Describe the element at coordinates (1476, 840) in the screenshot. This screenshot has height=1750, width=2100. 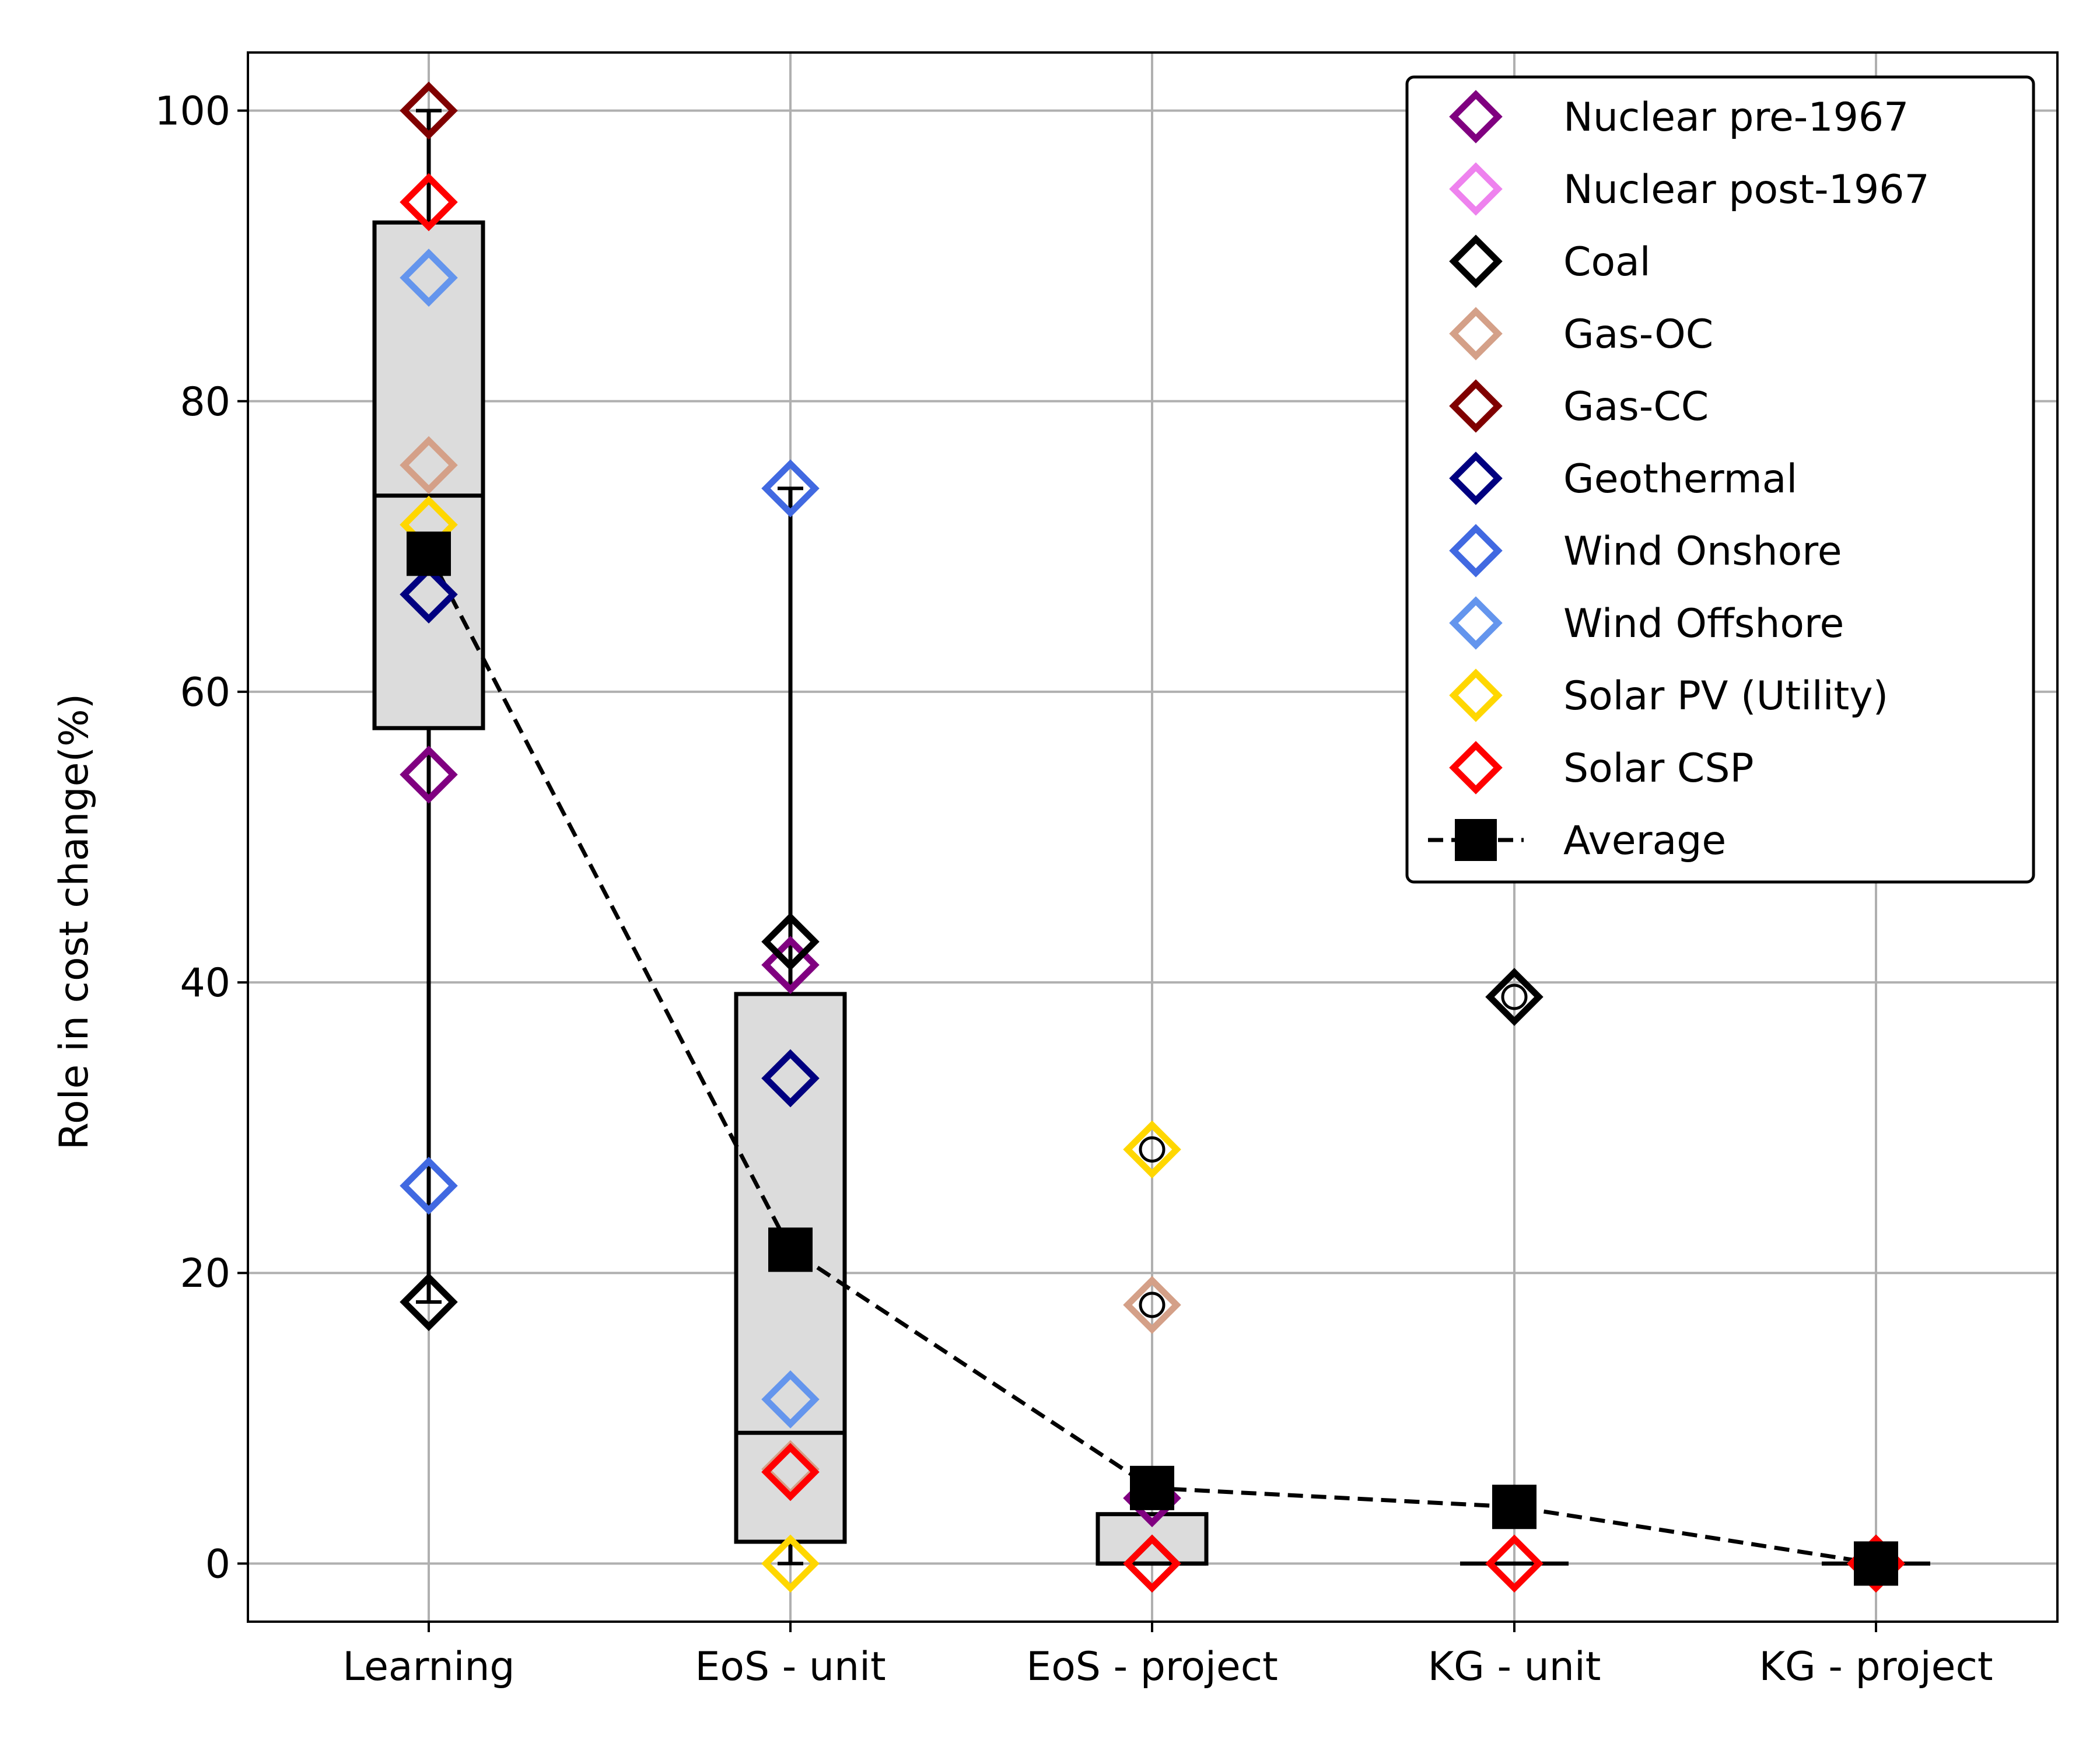
I see `legend-average-marker` at that location.